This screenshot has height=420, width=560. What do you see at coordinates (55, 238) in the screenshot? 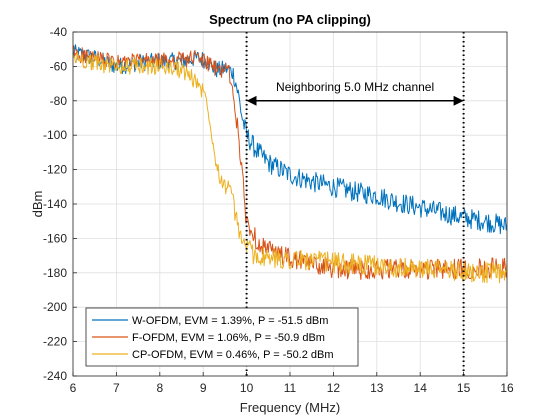
I see `y-tick-label: -160` at bounding box center [55, 238].